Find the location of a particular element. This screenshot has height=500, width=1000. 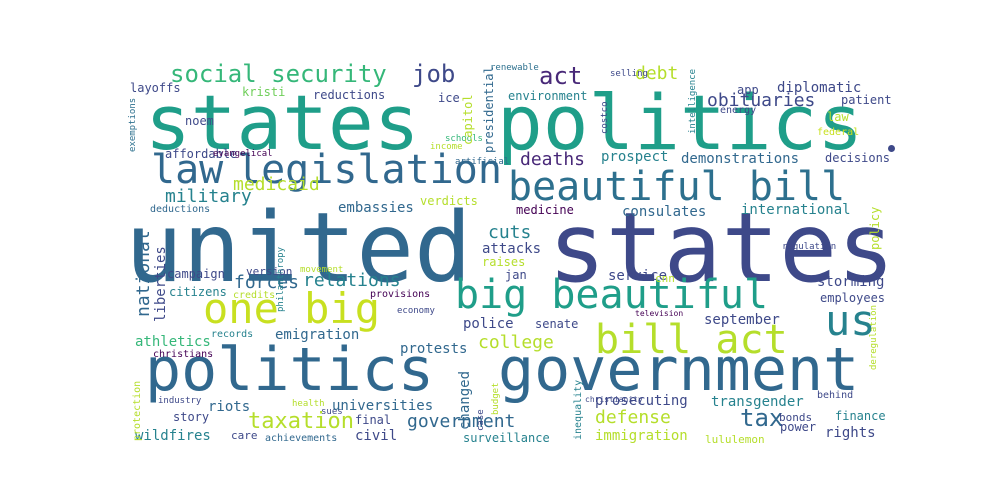

word-prosecuting: prosecuting is located at coordinates (641, 401).